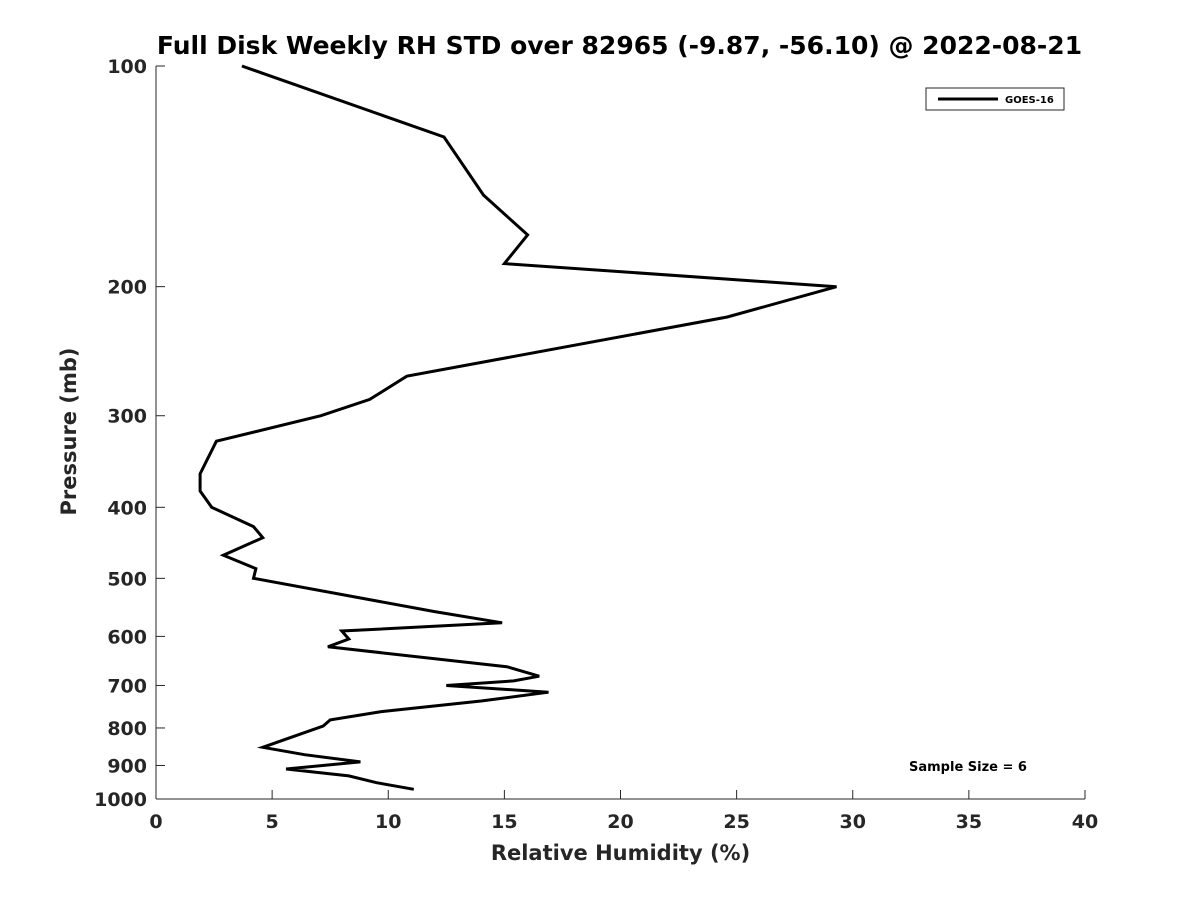 This screenshot has width=1200, height=900. Describe the element at coordinates (504, 822) in the screenshot. I see `x-tick-label: 15` at that location.